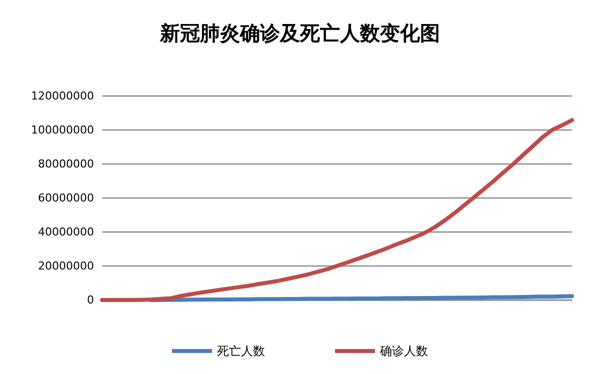 The image size is (600, 374). I want to click on y-tick-label: 120000000, so click(62, 96).